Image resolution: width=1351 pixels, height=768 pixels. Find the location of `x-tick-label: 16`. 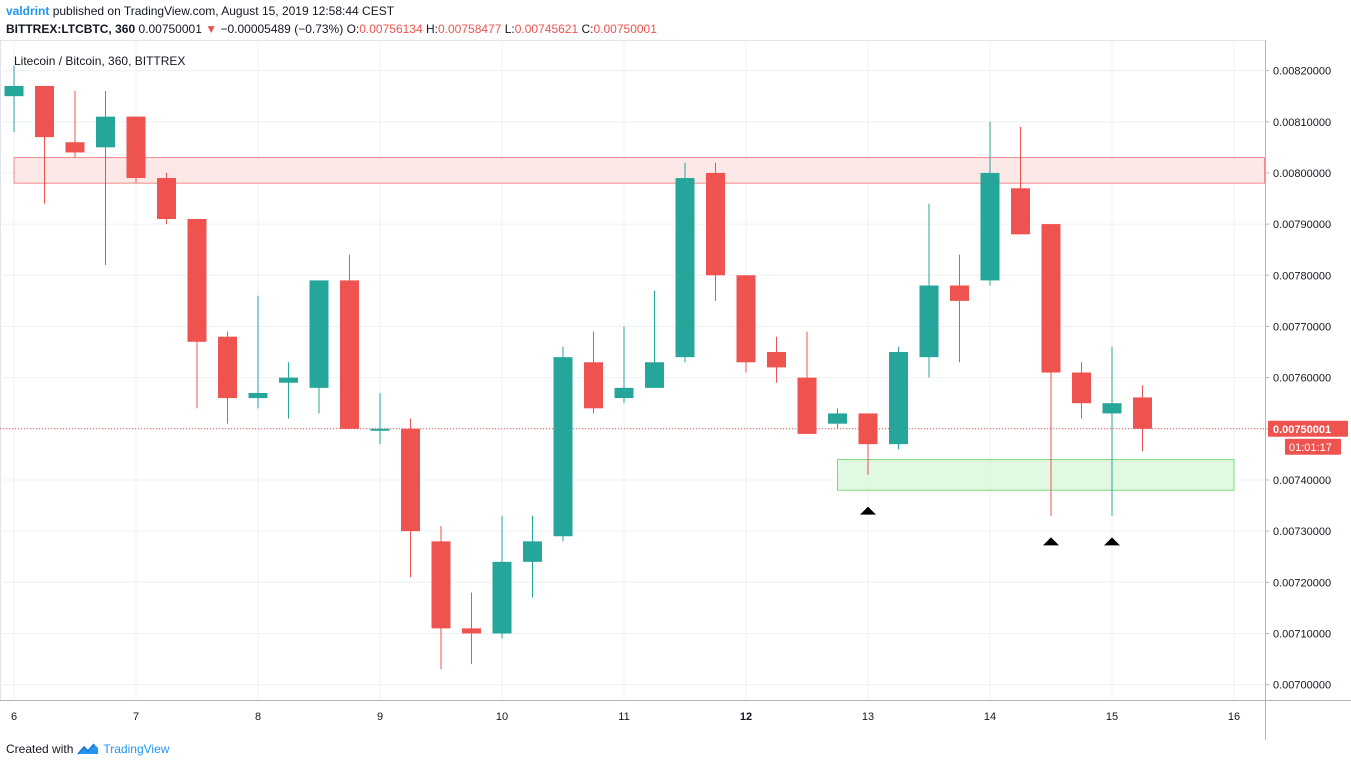

x-tick-label: 16 is located at coordinates (1234, 717).